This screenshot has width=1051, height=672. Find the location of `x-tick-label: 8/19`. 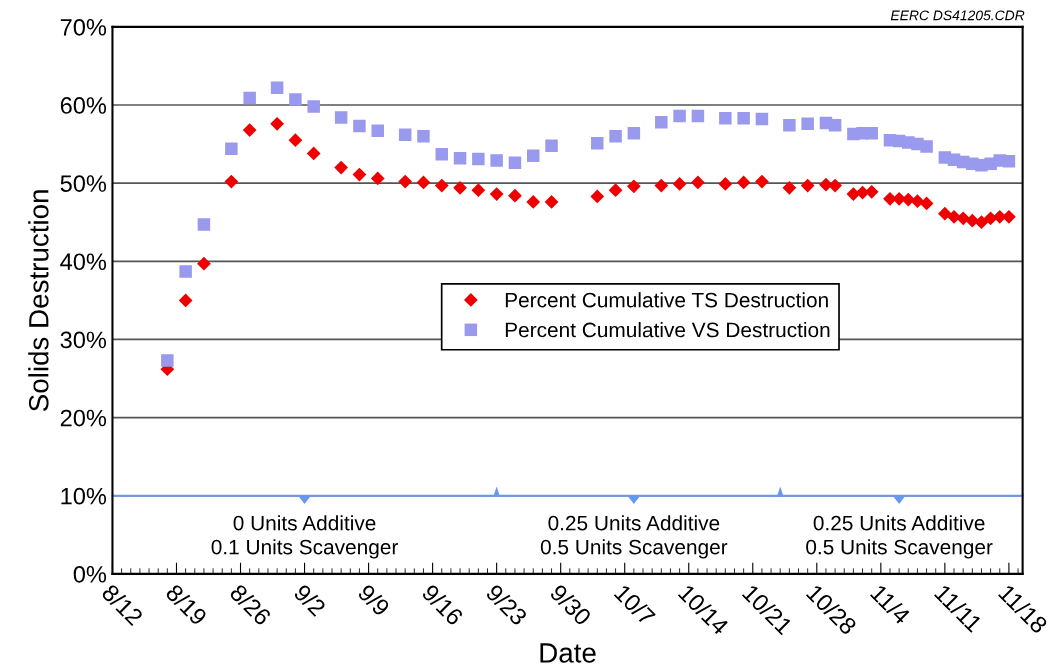

x-tick-label: 8/19 is located at coordinates (186, 604).